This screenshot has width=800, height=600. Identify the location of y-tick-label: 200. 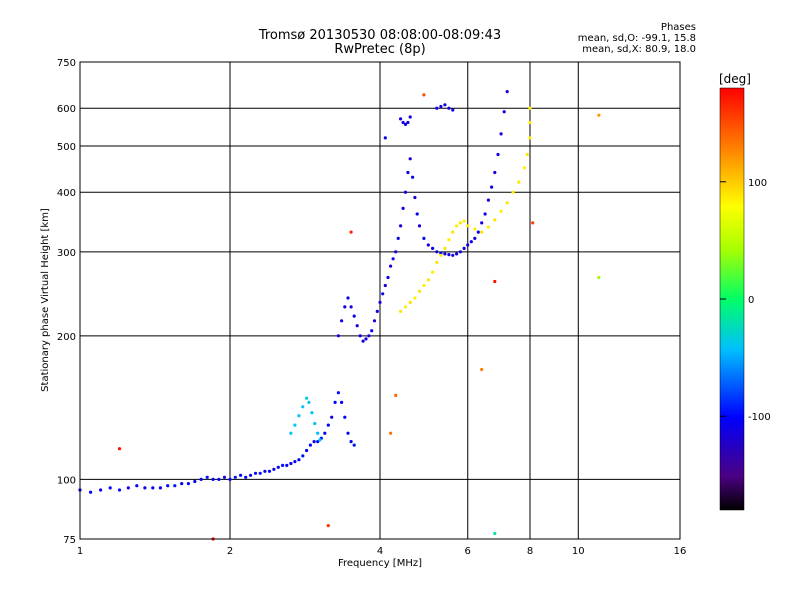
(66, 337).